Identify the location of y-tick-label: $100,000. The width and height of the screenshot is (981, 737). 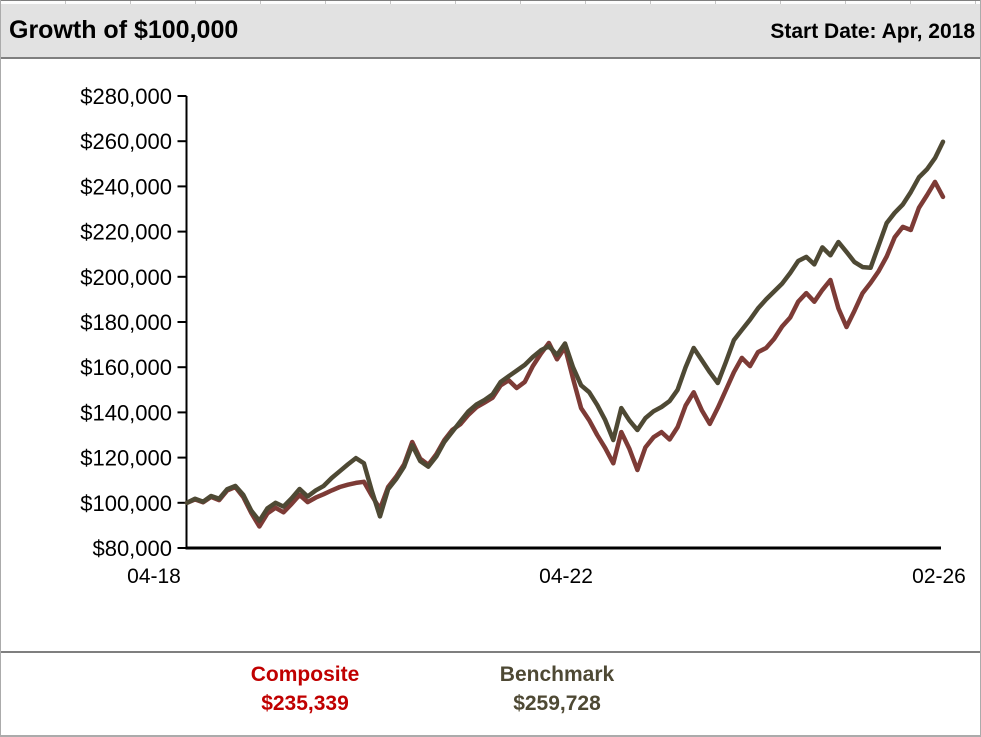
(126, 503).